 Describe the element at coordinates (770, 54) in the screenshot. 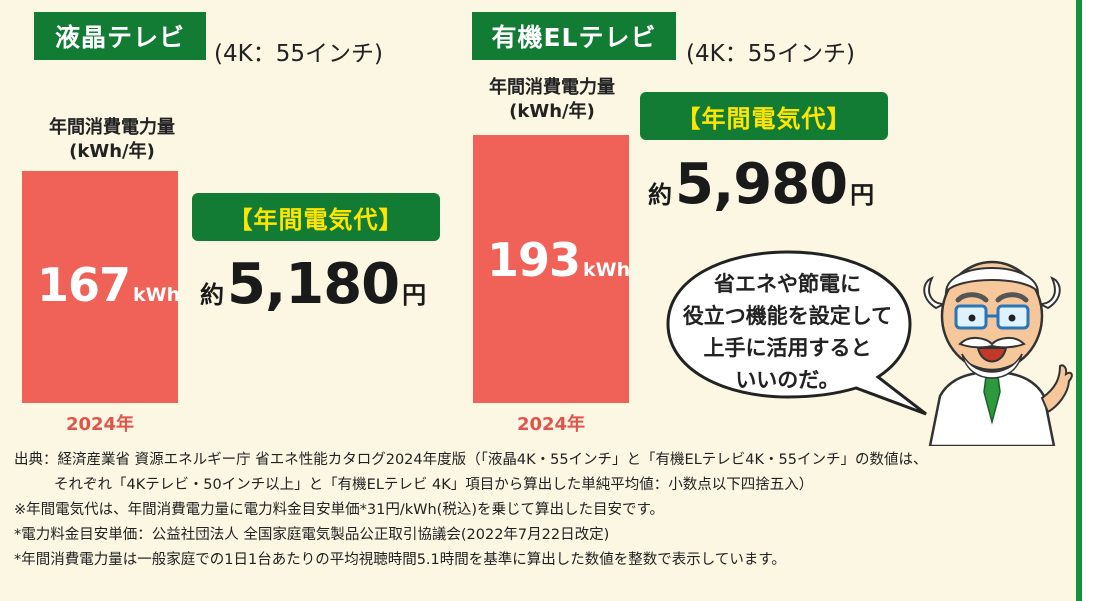

I see `chart-subtitle-oled: (4K：55インチ)` at that location.